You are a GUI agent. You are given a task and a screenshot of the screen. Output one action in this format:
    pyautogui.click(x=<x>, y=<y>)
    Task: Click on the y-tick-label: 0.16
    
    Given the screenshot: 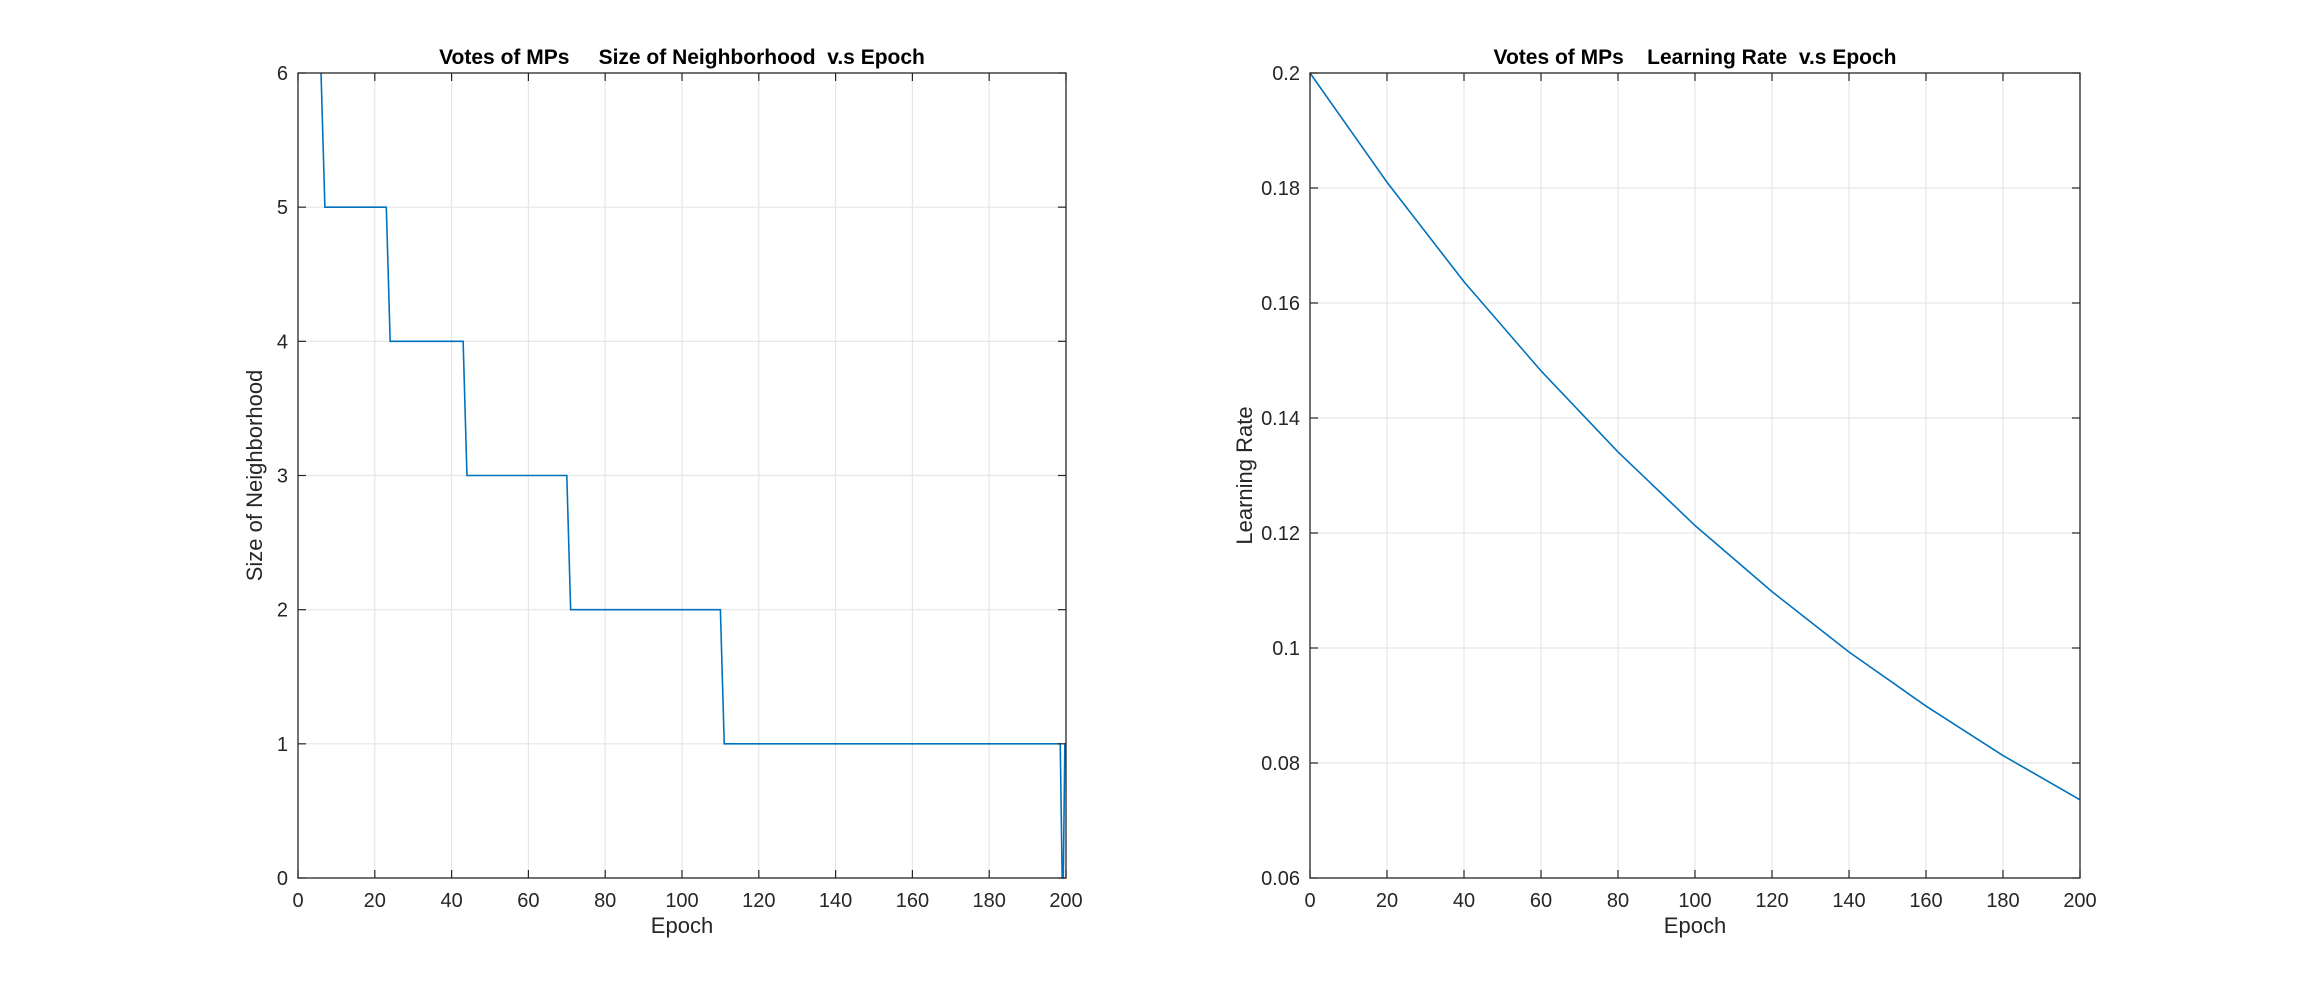 What is the action you would take?
    pyautogui.click(x=1280, y=304)
    